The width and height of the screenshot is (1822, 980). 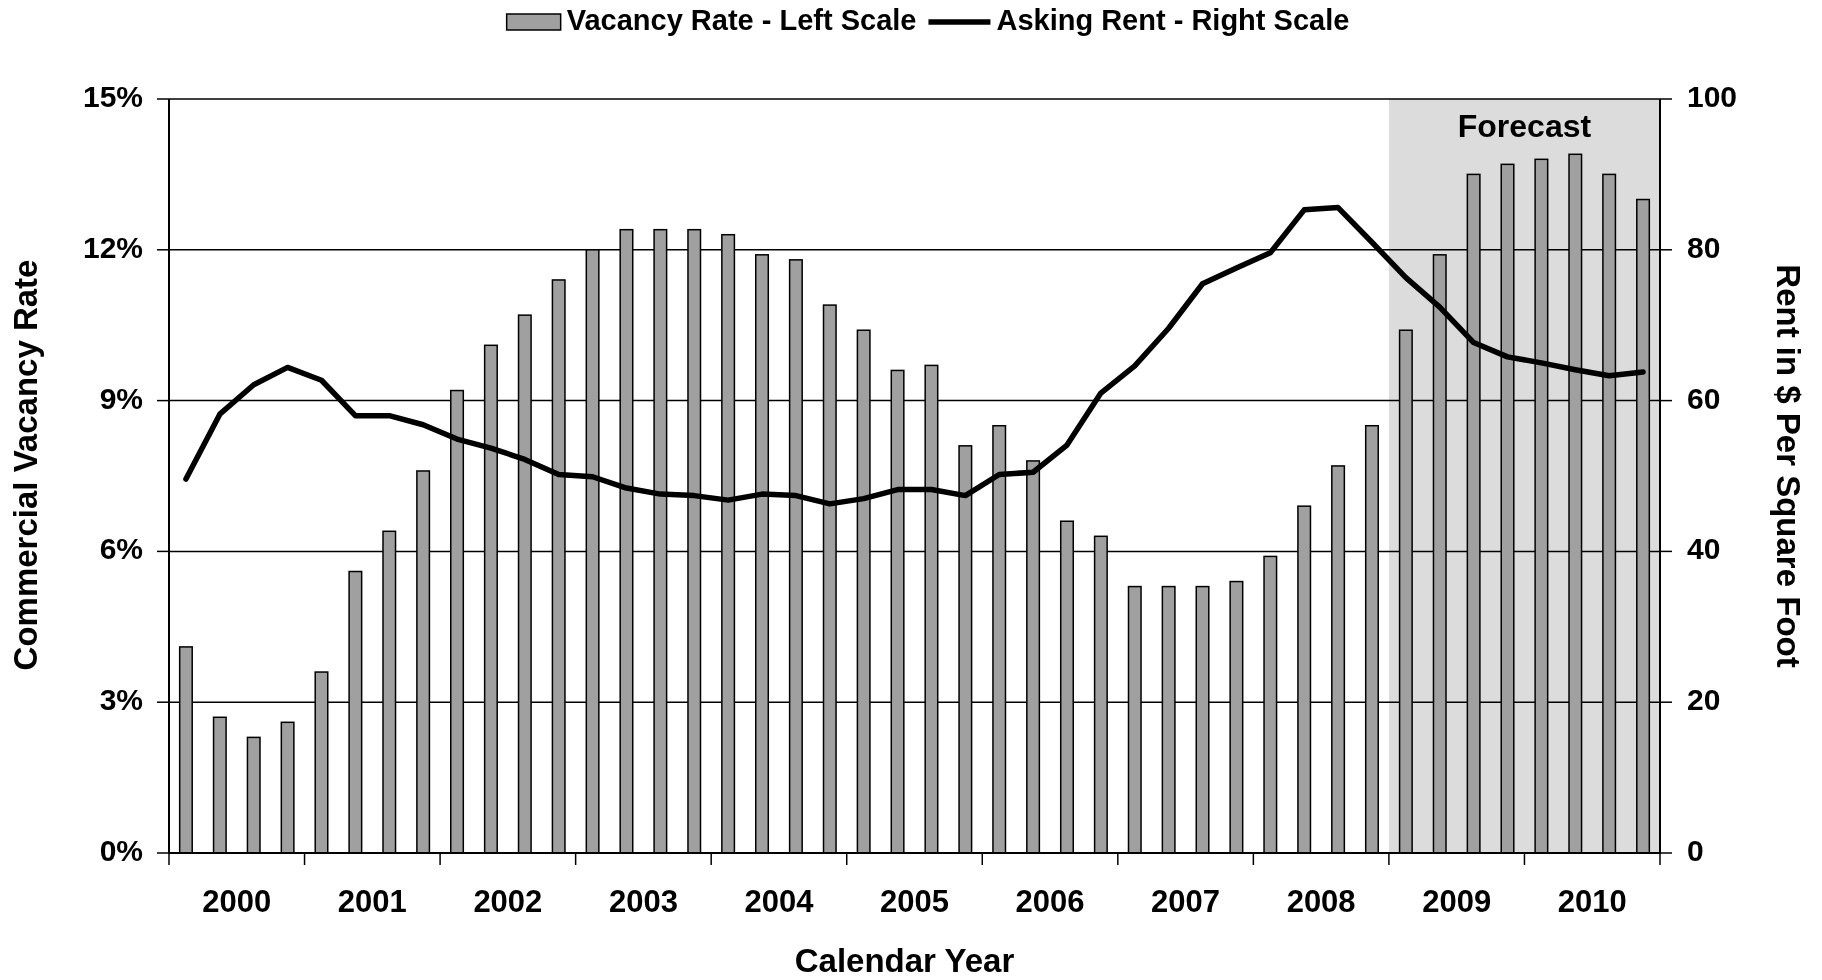 I want to click on y-tick-label: 0%, so click(x=121, y=850).